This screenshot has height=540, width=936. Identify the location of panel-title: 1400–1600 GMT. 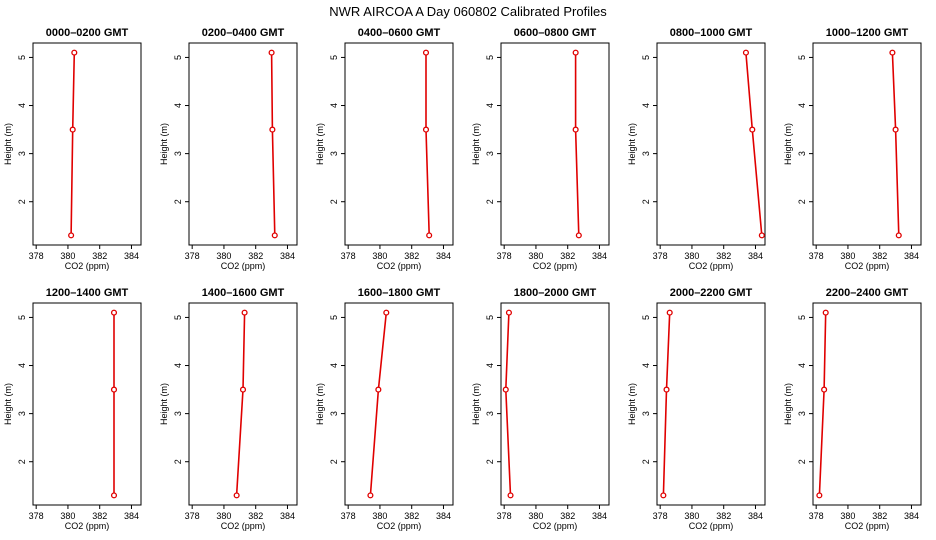
(243, 293).